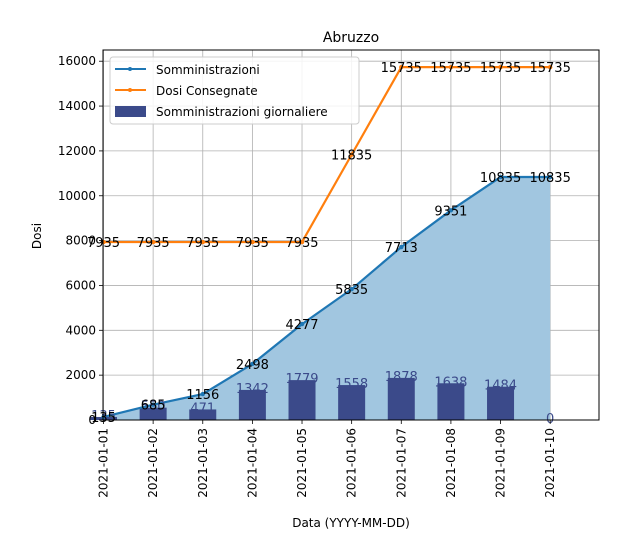 Image resolution: width=629 pixels, height=559 pixels. Describe the element at coordinates (252, 389) in the screenshot. I see `label-giornaliere-2021-01-04: 1342` at that location.